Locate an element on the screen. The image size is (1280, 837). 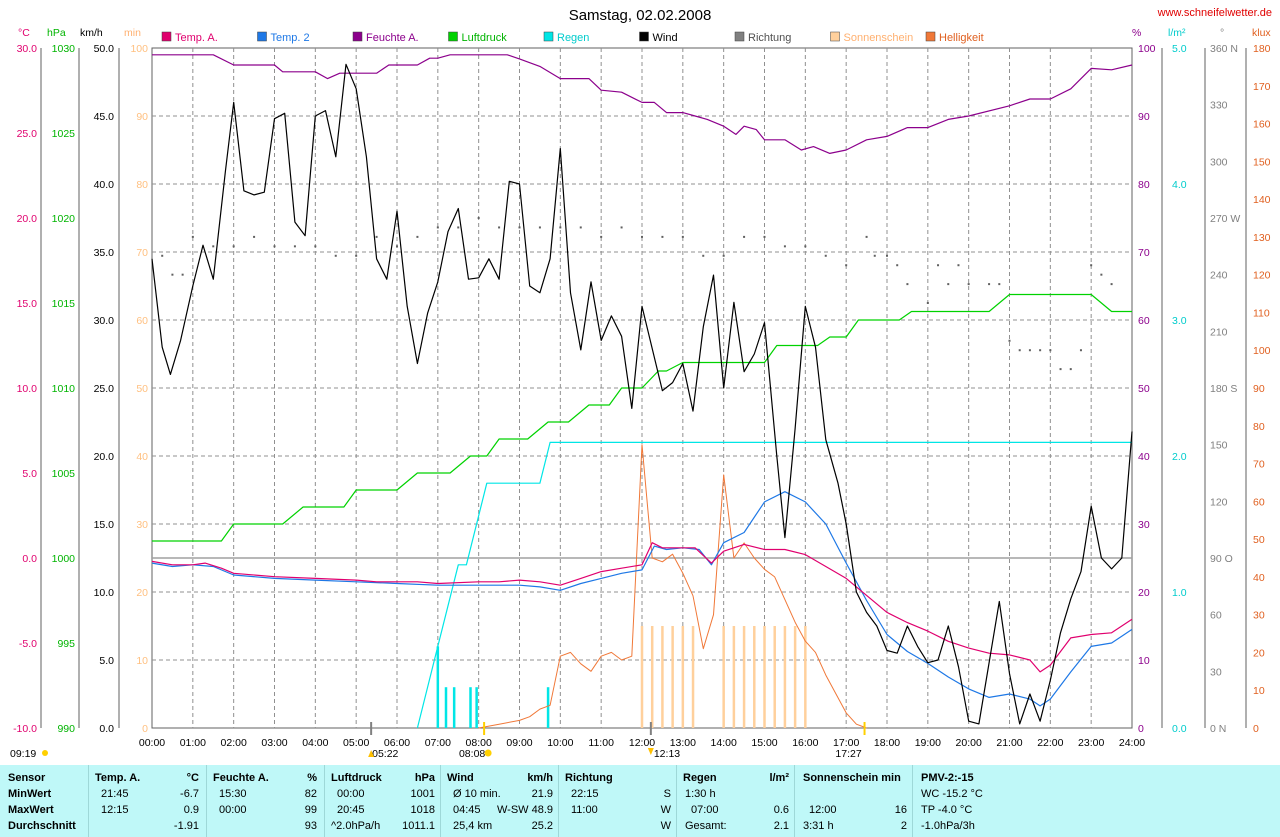
pressure-tick-label: 1015 is located at coordinates (64, 304).